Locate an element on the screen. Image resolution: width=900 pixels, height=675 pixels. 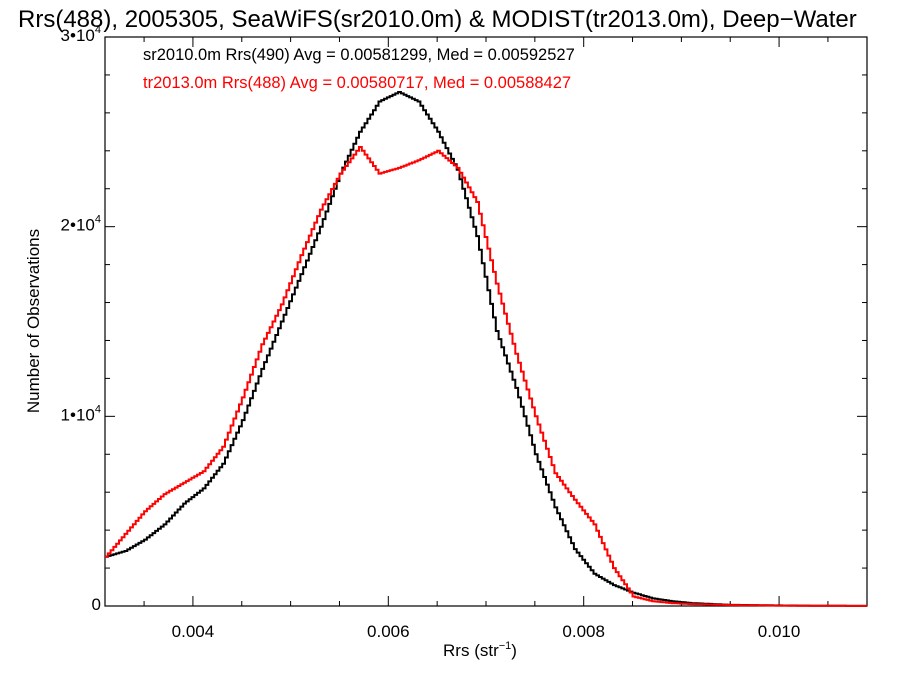
y-tick-label: 2•104 is located at coordinates (81, 224).